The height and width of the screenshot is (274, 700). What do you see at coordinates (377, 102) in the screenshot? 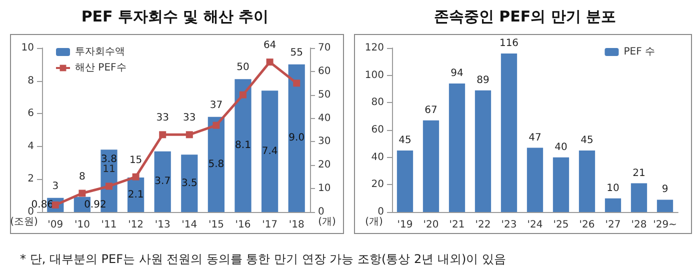
I see `y-tick-label: 80` at bounding box center [377, 102].